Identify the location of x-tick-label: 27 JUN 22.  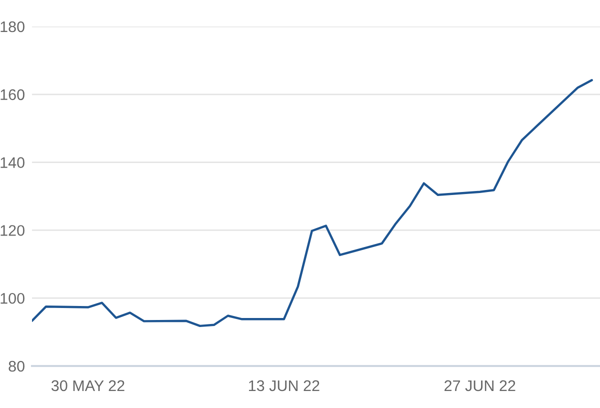
(480, 386).